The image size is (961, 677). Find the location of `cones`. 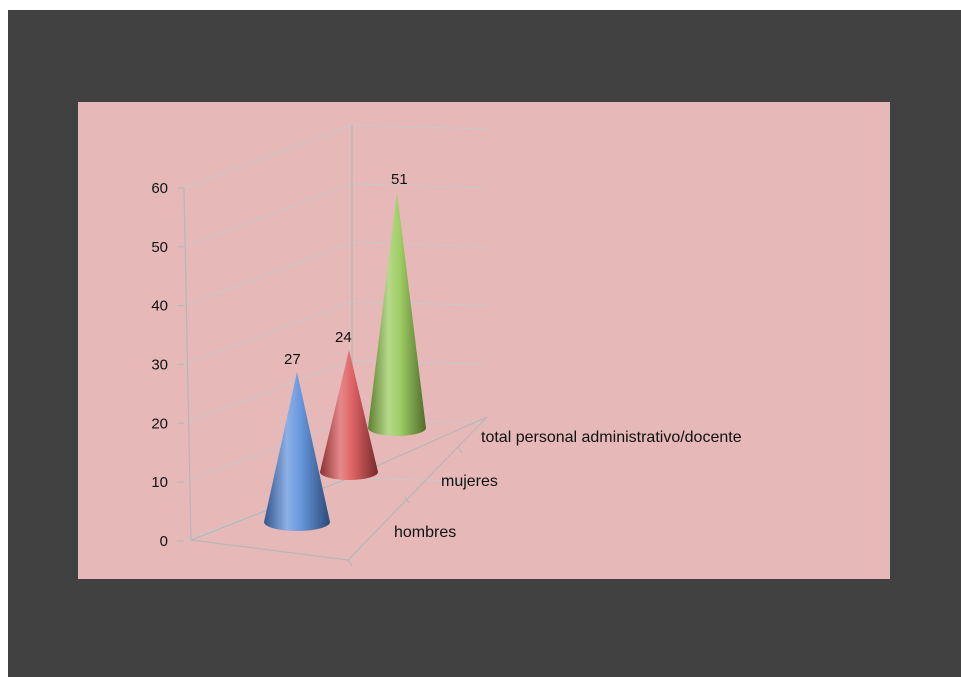

cones is located at coordinates (345, 361).